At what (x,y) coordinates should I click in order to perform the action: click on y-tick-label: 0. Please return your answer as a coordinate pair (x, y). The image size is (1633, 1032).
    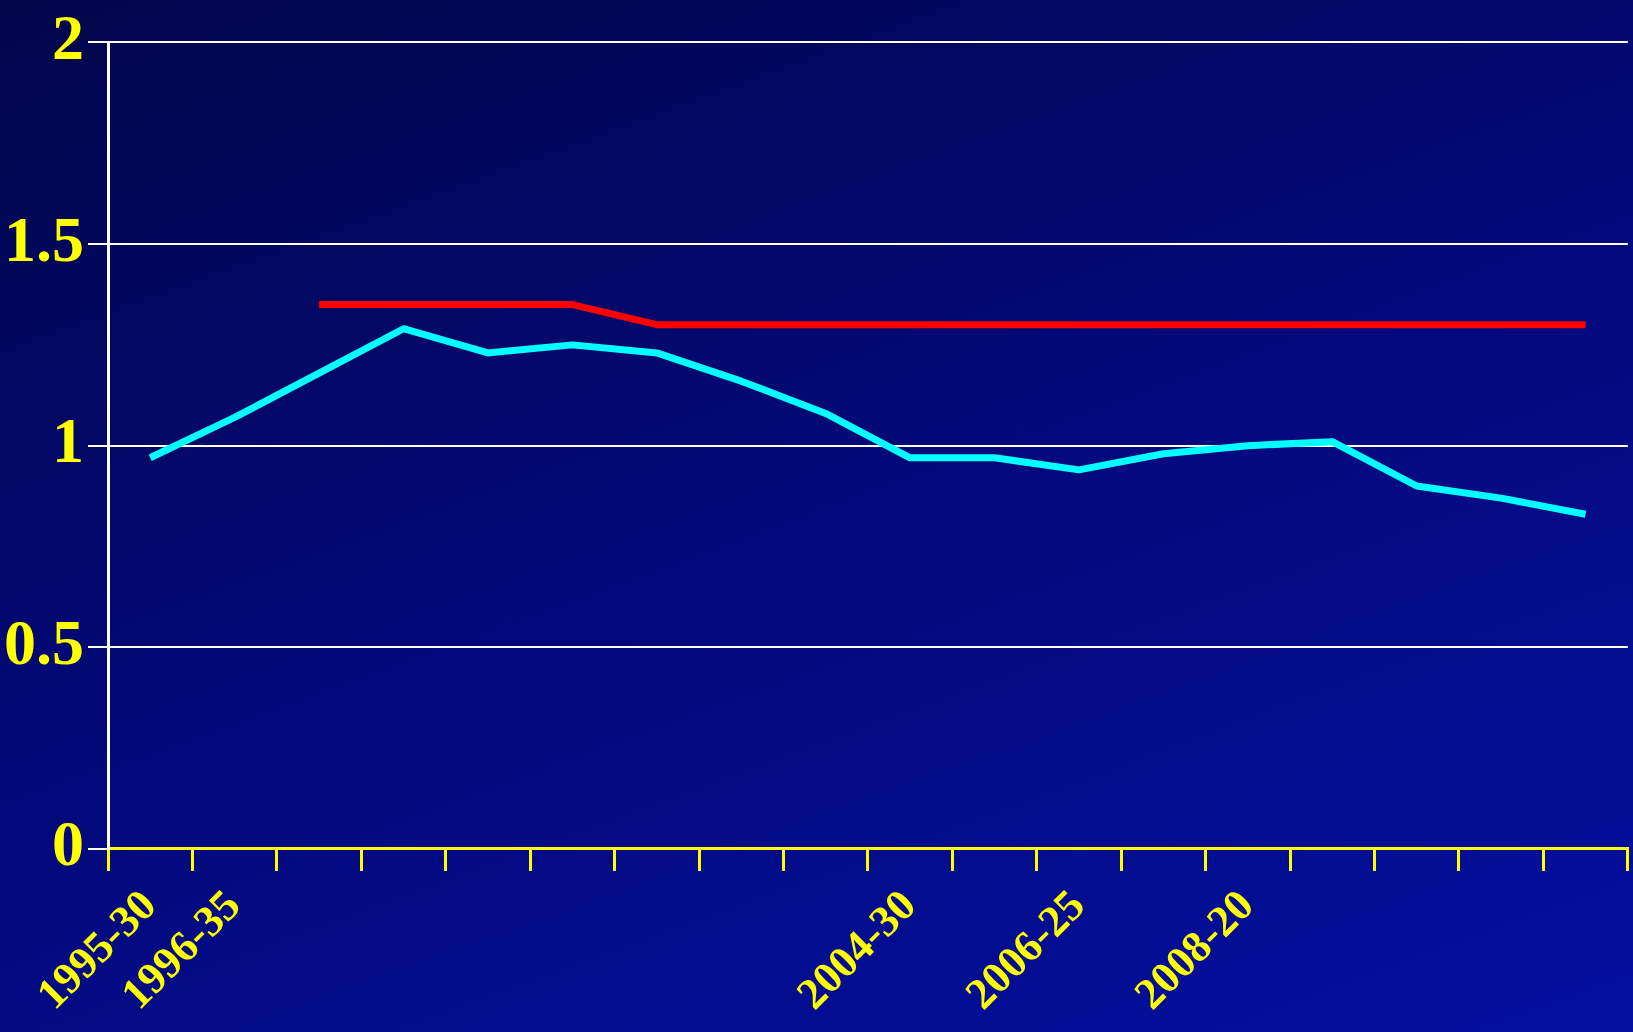
    Looking at the image, I should click on (68, 844).